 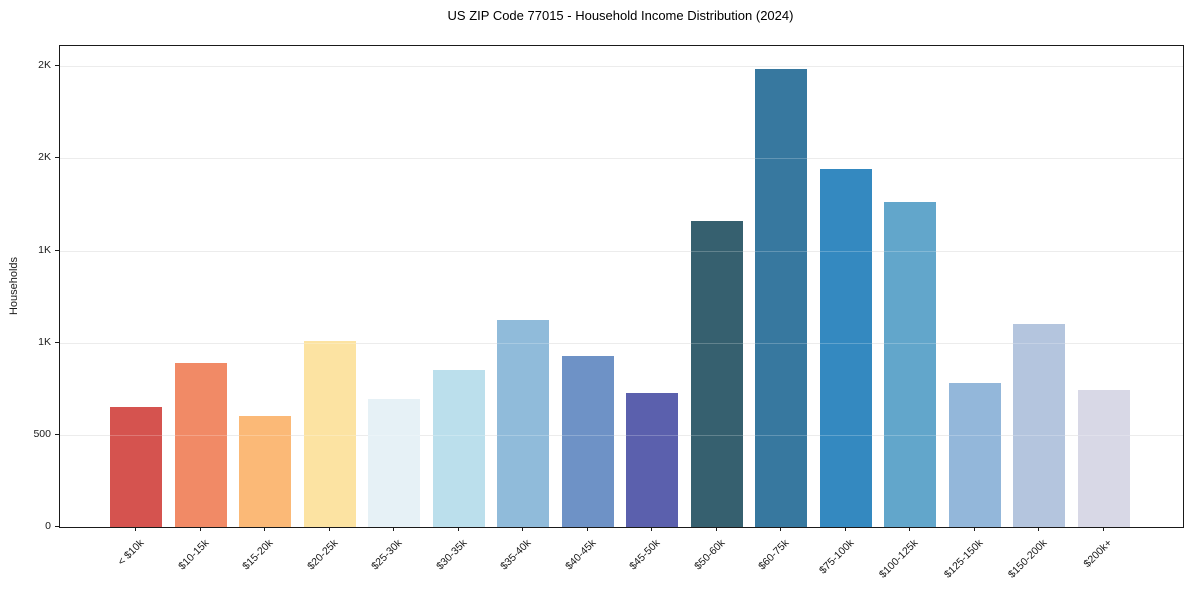 What do you see at coordinates (580, 555) in the screenshot?
I see `x-tick-label: $40-45k` at bounding box center [580, 555].